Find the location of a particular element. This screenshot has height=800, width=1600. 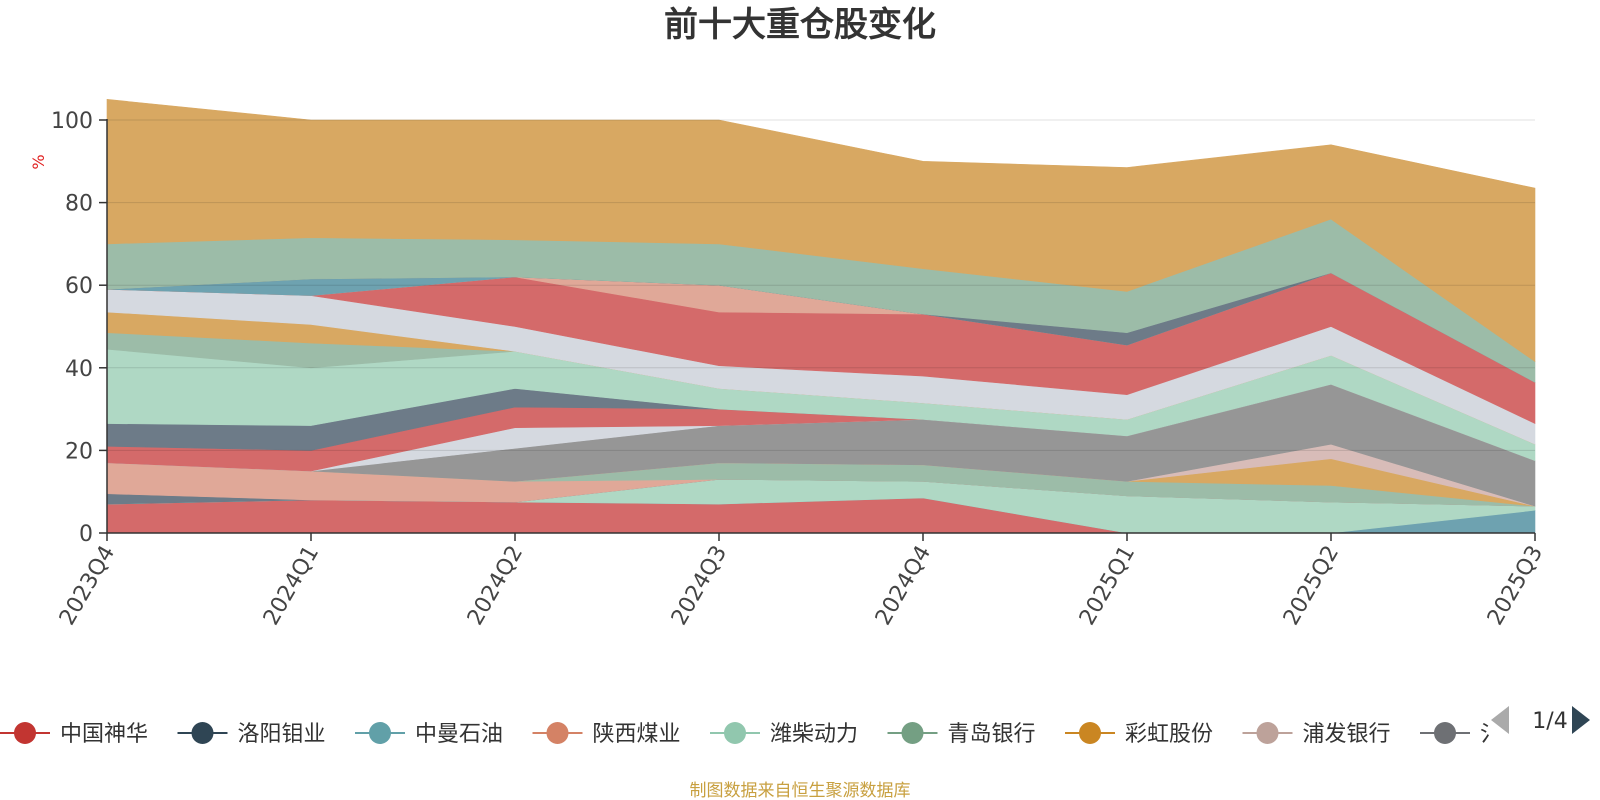

chart-title: 前十大重仓股变化 is located at coordinates (800, 25).